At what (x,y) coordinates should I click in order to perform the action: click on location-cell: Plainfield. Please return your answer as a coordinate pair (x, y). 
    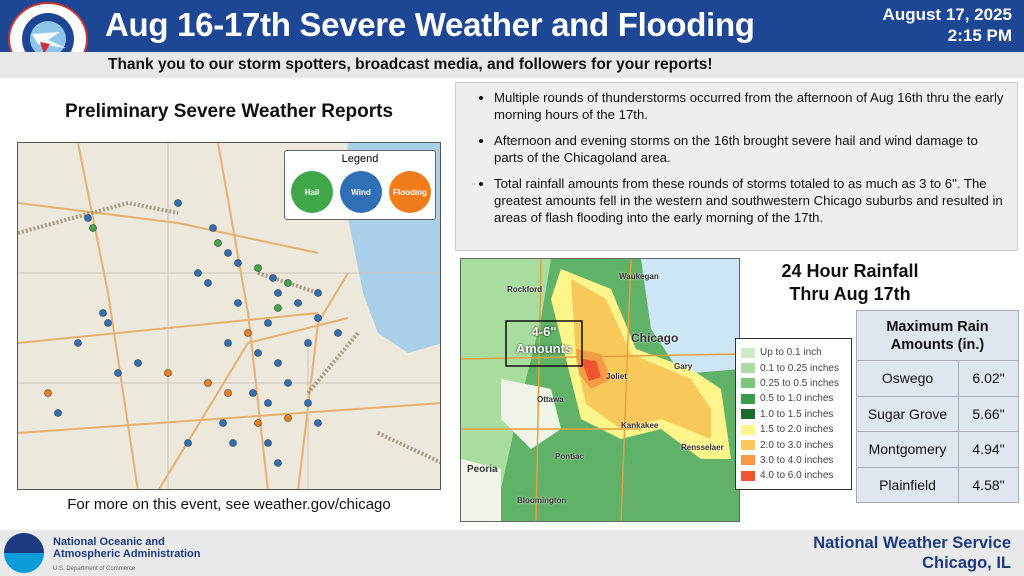
    Looking at the image, I should click on (907, 484).